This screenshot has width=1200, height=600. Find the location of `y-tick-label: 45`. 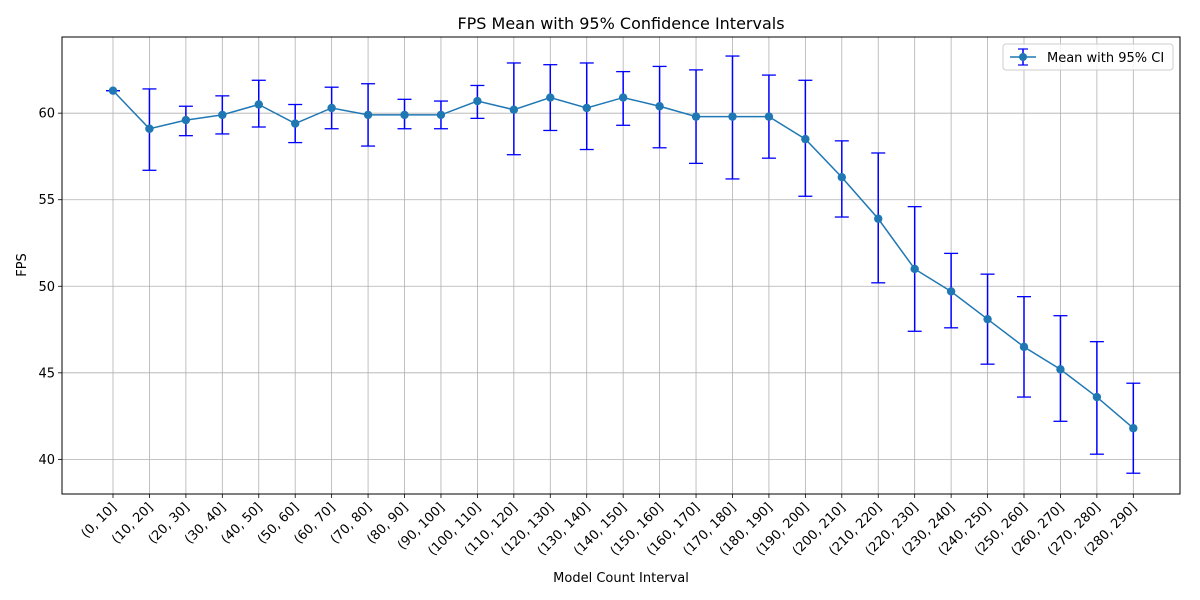

y-tick-label: 45 is located at coordinates (46, 373).